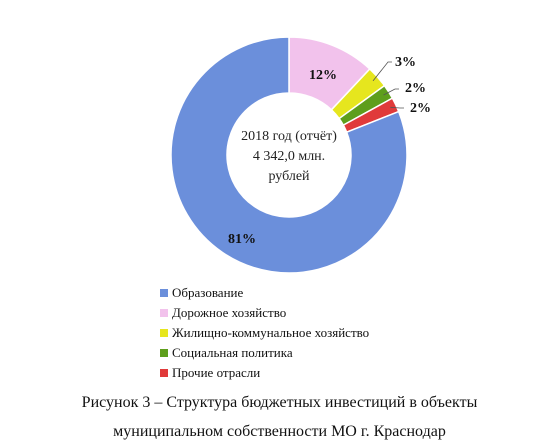 This screenshot has height=447, width=559. Describe the element at coordinates (415, 88) in the screenshot. I see `slice-label-3: 2%` at that location.